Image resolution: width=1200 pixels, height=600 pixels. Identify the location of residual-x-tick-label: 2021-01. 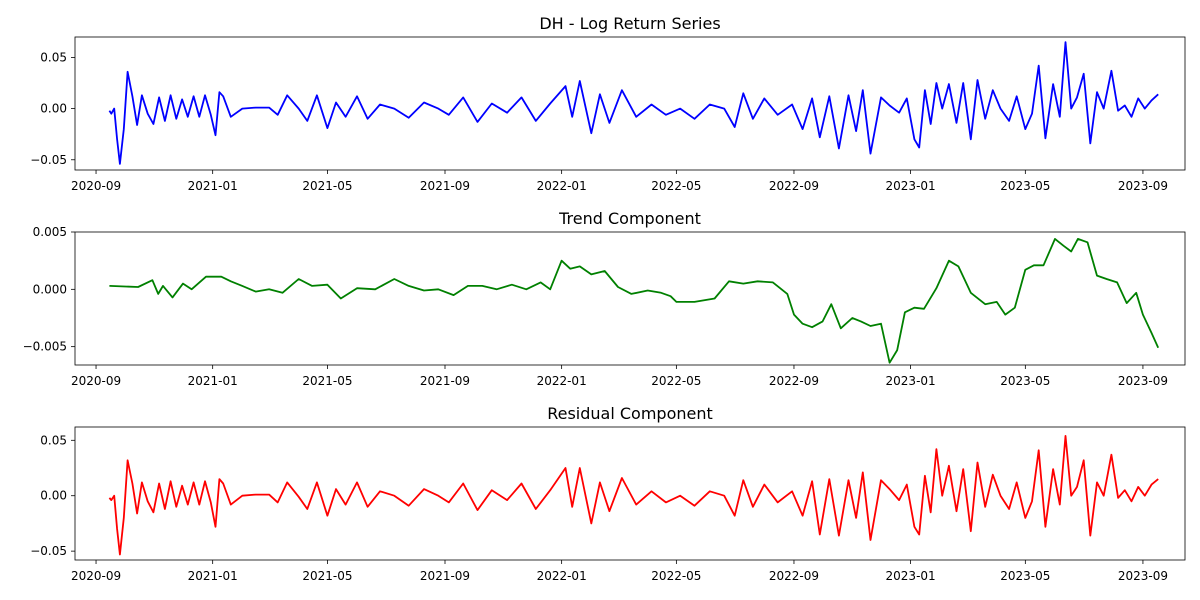
(213, 576).